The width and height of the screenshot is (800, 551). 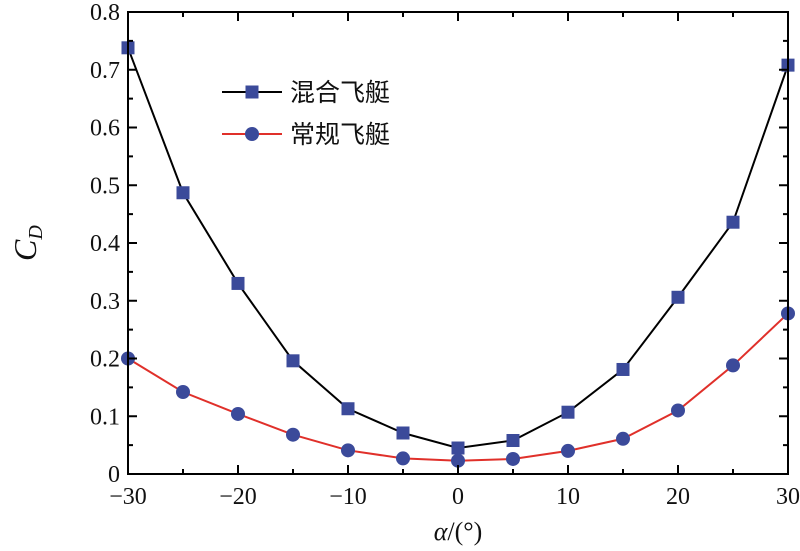 What do you see at coordinates (340, 134) in the screenshot?
I see `legend-label-conventional: 常规飞艇` at bounding box center [340, 134].